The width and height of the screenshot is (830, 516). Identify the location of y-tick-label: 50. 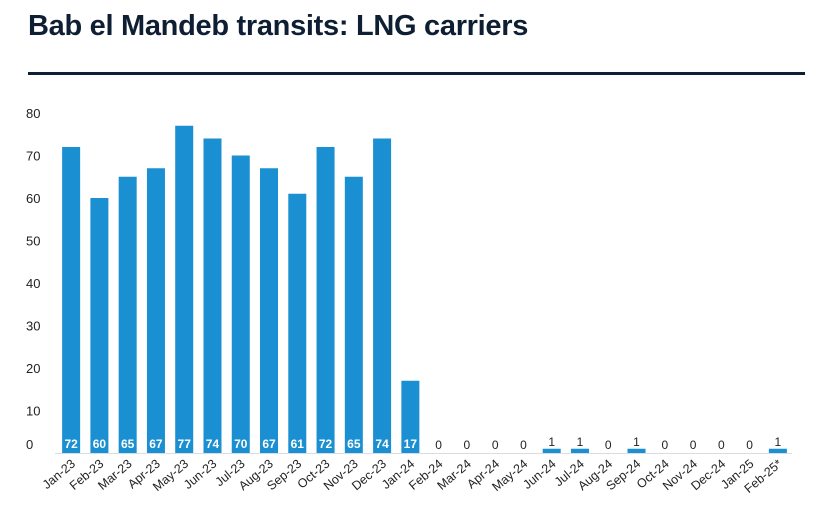
(33, 241).